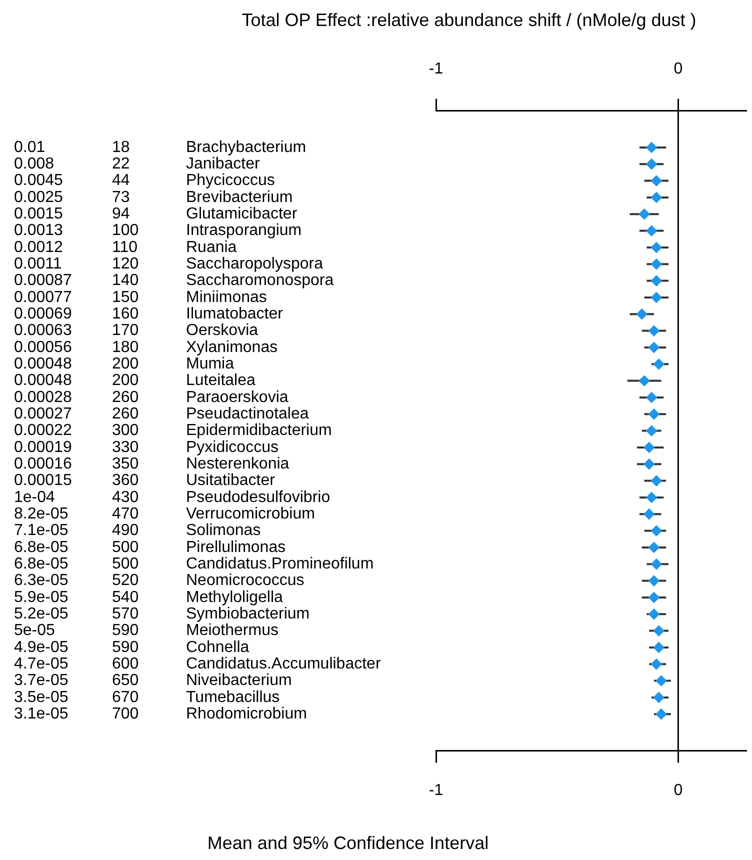 Image resolution: width=752 pixels, height=860 pixels. What do you see at coordinates (239, 681) in the screenshot?
I see `y-tick-label: Niveibacterium` at bounding box center [239, 681].